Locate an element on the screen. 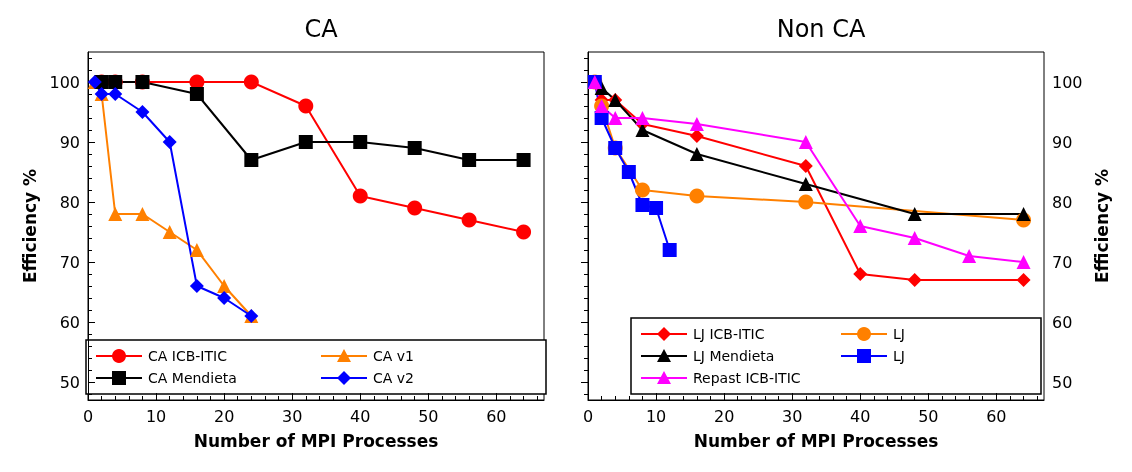 This screenshot has height=472, width=1132. legend-label: CA v1 is located at coordinates (393, 356).